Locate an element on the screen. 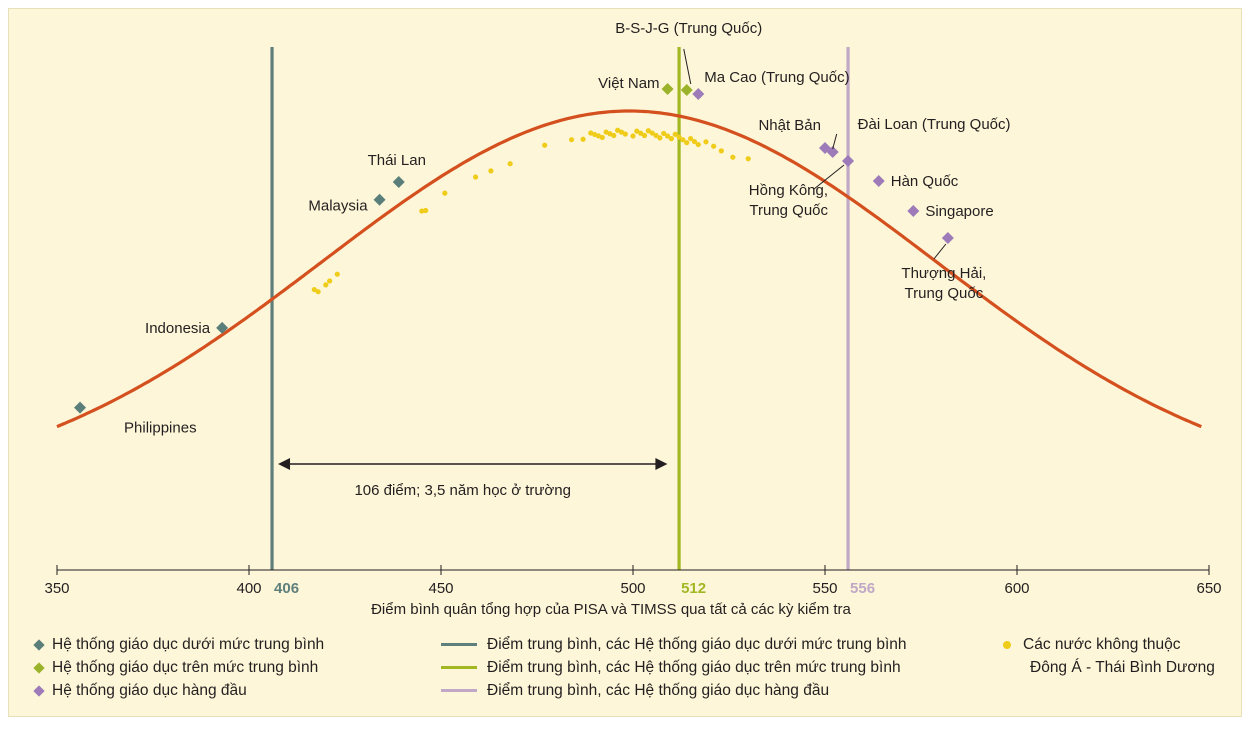 This screenshot has width=1244, height=735. point-label: Hồng Kông, is located at coordinates (788, 190).